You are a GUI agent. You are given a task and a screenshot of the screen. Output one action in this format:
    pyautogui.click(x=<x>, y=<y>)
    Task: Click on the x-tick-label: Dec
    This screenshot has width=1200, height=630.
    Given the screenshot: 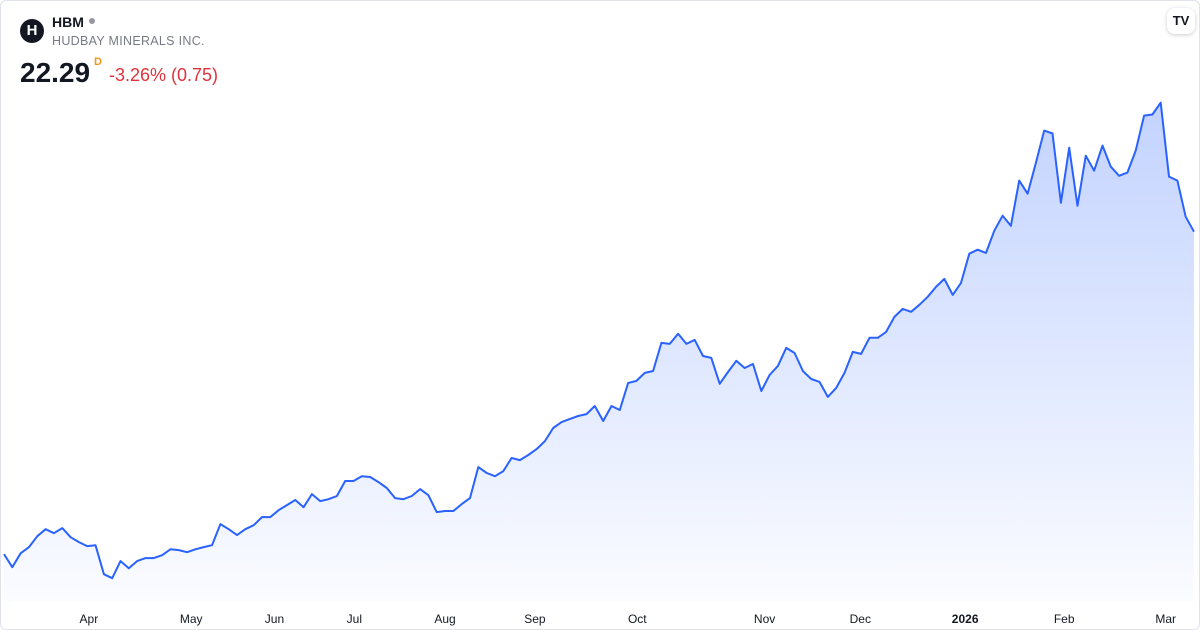 What is the action you would take?
    pyautogui.click(x=860, y=619)
    